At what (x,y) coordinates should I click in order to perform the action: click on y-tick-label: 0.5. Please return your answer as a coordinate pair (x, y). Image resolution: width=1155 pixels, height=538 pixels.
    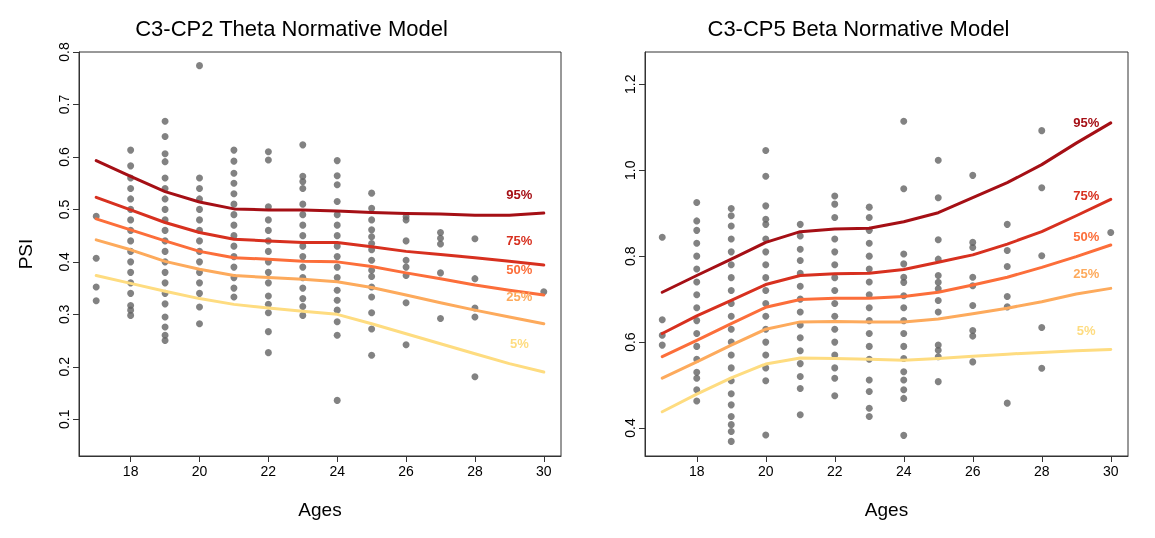
    Looking at the image, I should click on (64, 209).